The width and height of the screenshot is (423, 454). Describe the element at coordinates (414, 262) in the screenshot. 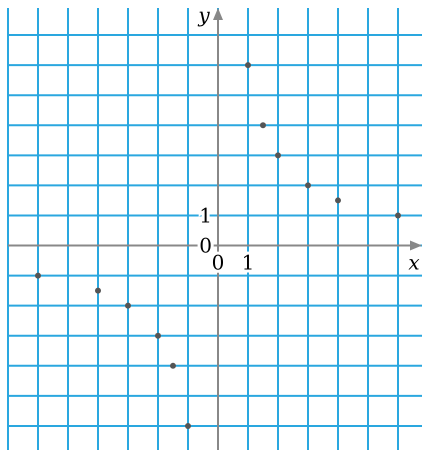

I see `x-axis-title: x` at that location.